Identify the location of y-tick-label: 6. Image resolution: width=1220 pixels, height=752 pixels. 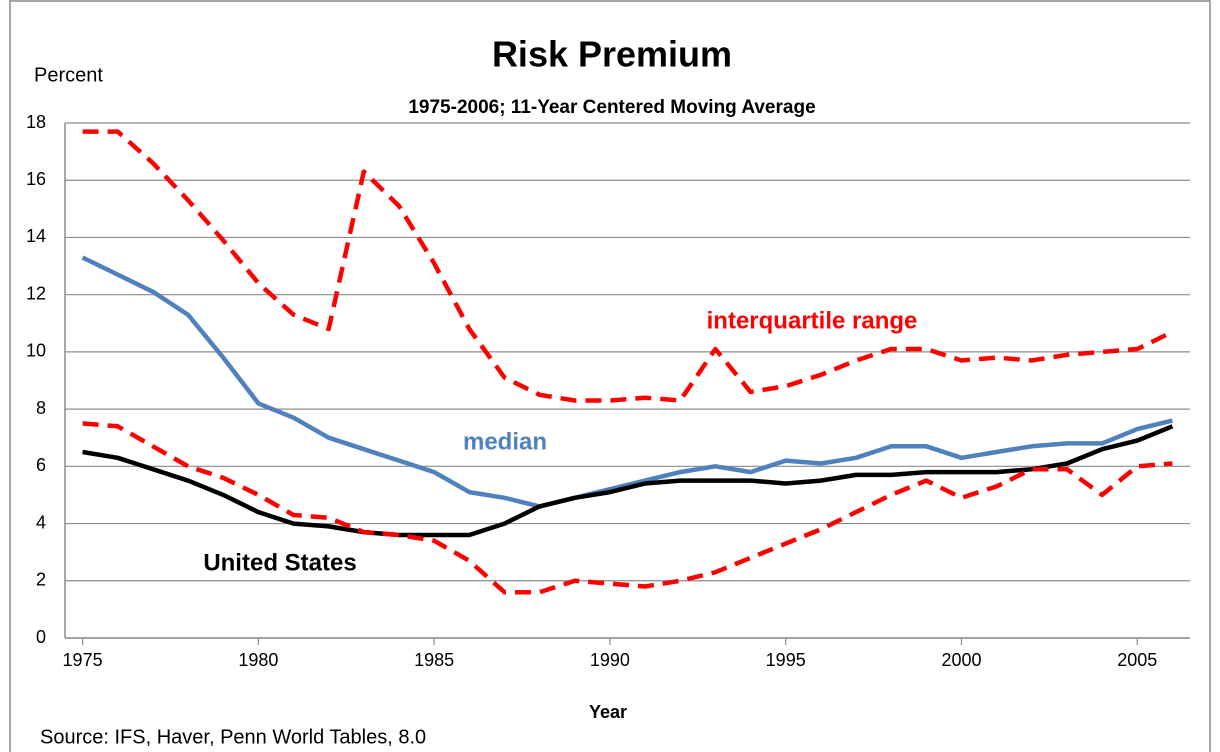
(41, 465).